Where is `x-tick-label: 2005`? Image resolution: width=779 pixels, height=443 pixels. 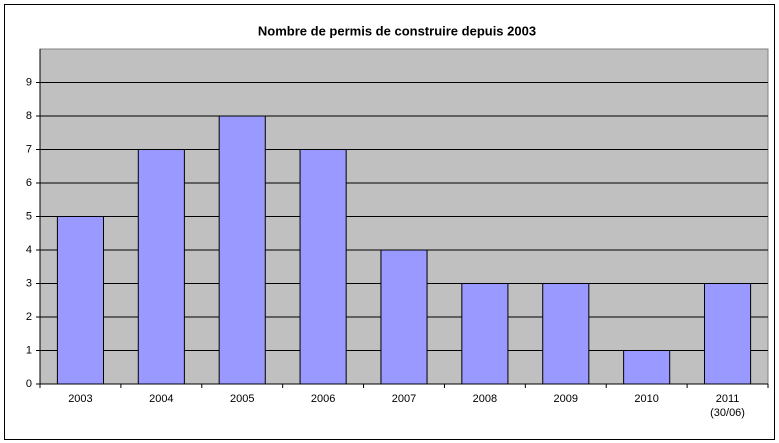
x-tick-label: 2005 is located at coordinates (242, 399).